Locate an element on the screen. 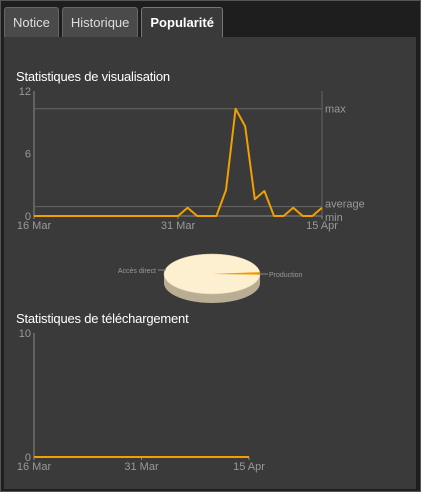  reference-label-max: max is located at coordinates (335, 110).